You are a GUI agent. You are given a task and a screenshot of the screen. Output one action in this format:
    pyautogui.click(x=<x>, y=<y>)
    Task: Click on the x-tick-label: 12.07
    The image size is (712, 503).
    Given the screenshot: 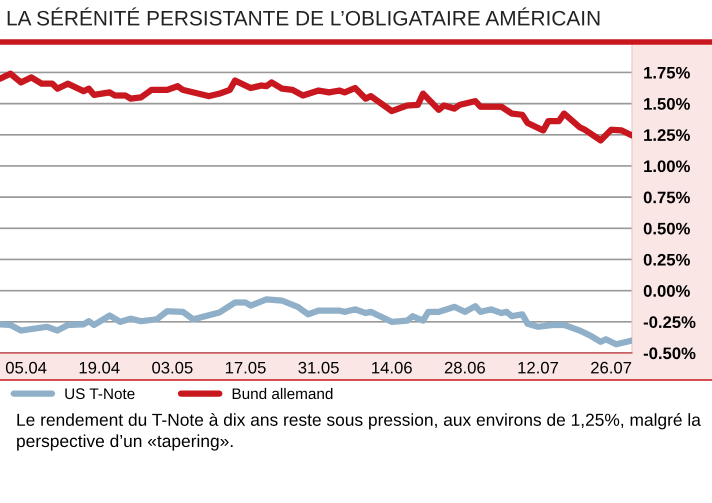 What is the action you would take?
    pyautogui.click(x=538, y=368)
    